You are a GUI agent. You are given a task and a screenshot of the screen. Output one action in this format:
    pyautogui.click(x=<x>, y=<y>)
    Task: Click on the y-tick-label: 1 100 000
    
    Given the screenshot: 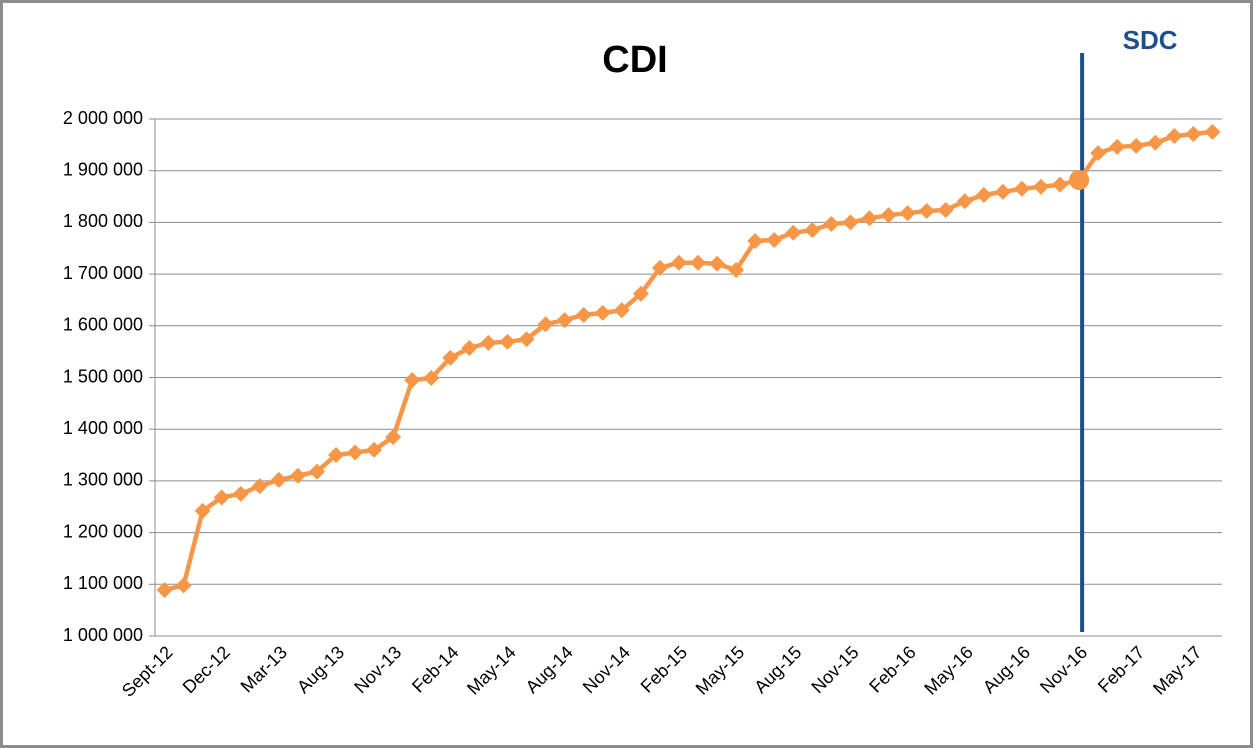 What is the action you would take?
    pyautogui.click(x=103, y=583)
    